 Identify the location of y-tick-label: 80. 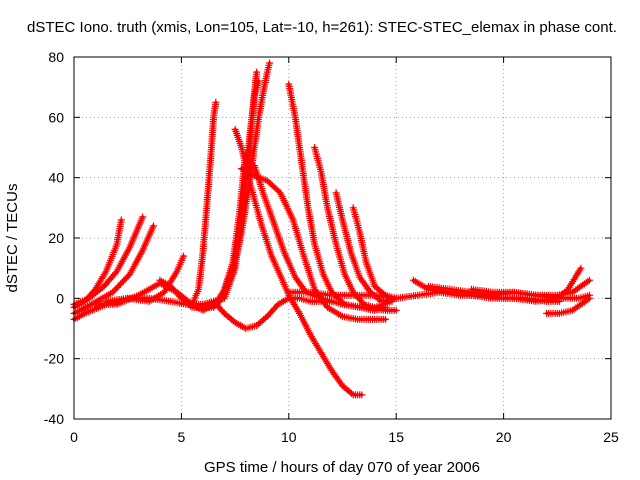
(56, 57).